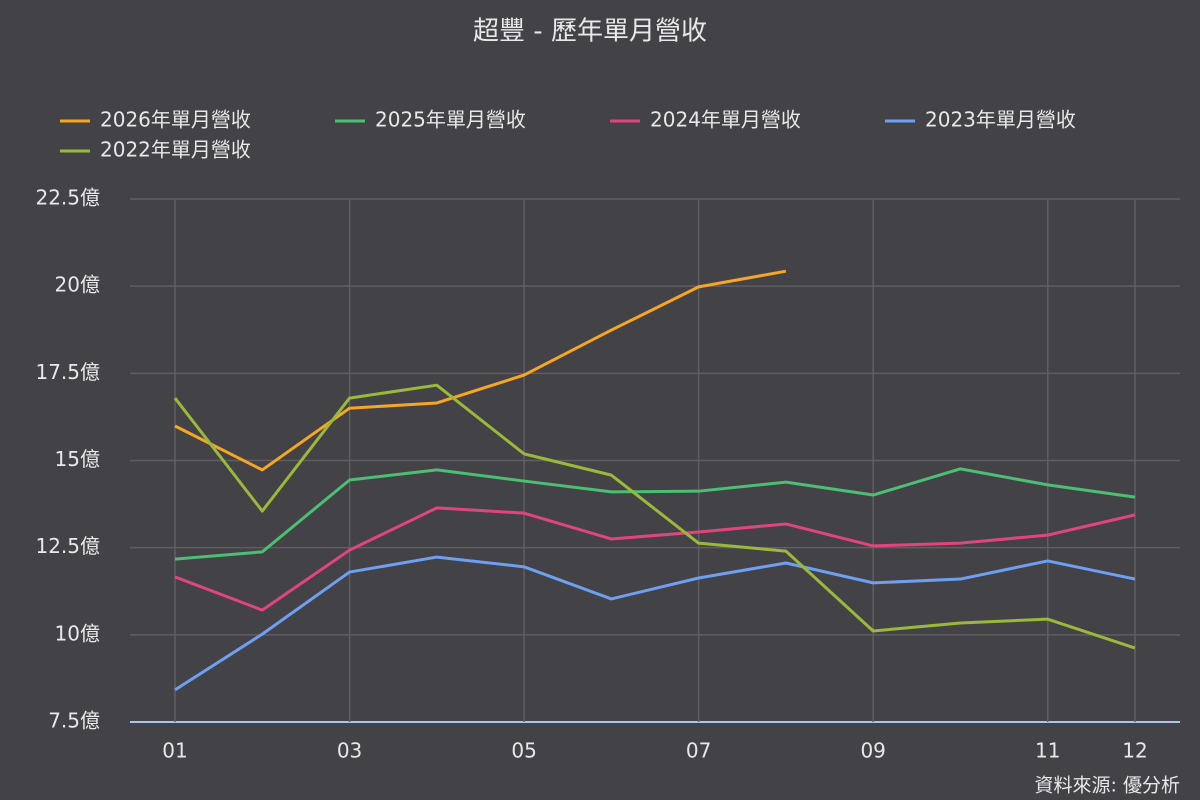  I want to click on x-tick-label: 03, so click(349, 751).